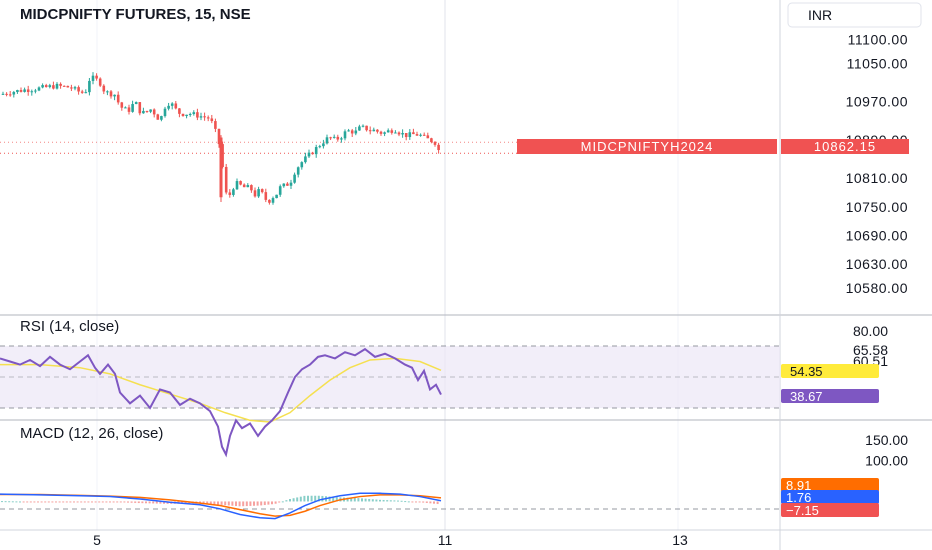  What do you see at coordinates (135, 14) in the screenshot?
I see `symbol-title: MIDCPNIFTY FUTURES, 15, NSE` at bounding box center [135, 14].